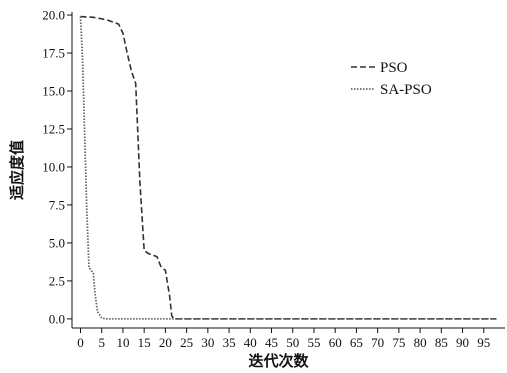 This screenshot has height=373, width=507. What do you see at coordinates (53, 53) in the screenshot?
I see `y-tick-label: 17.5` at bounding box center [53, 53].